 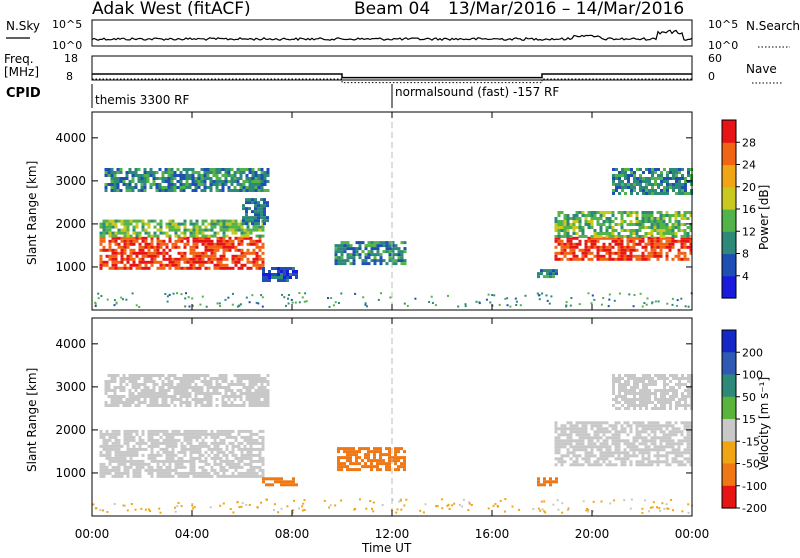 What do you see at coordinates (292, 534) in the screenshot?
I see `x-tick-label: 08:00` at bounding box center [292, 534].